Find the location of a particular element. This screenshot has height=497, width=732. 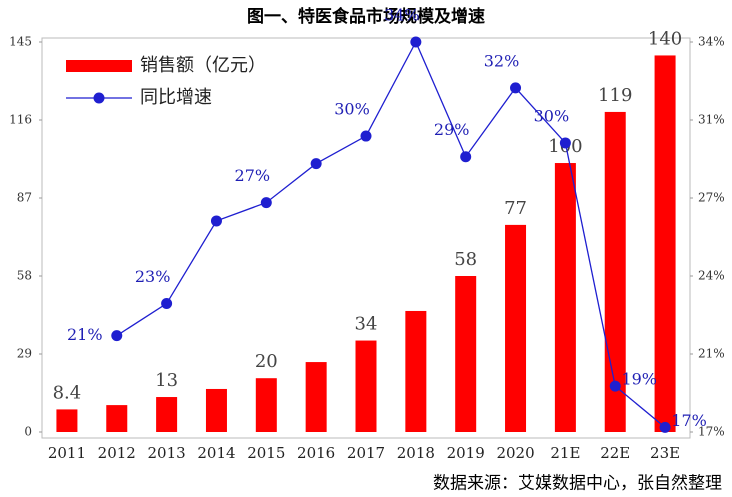

bar-label: 77 is located at coordinates (515, 208).